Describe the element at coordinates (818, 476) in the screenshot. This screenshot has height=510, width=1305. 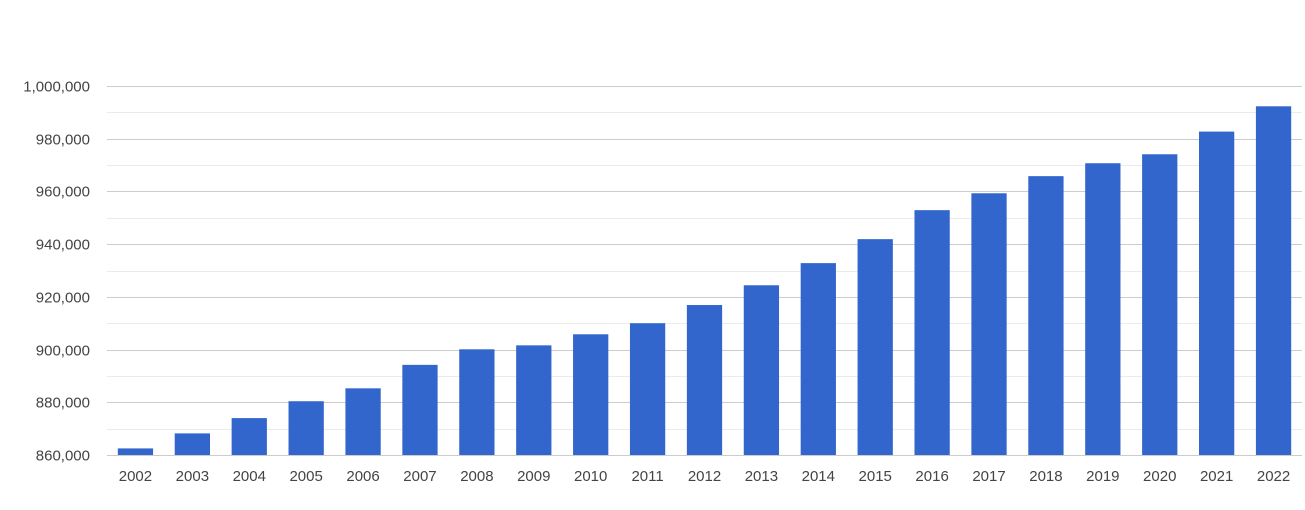
I see `x-tick-label: 2014` at that location.